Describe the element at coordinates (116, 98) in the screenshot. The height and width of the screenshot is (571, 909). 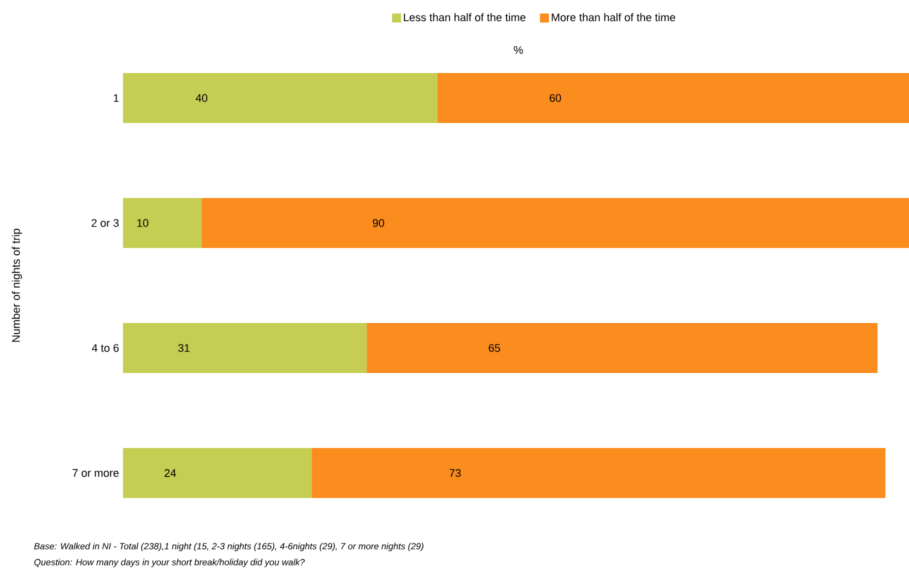
I see `y-tick-label: 1` at that location.